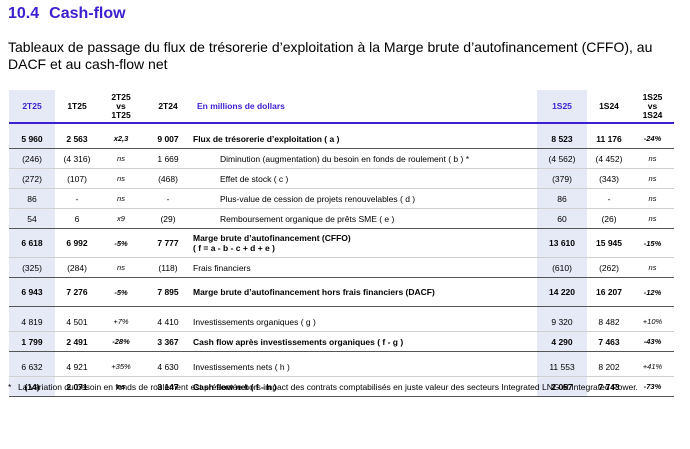 The image size is (690, 449). What do you see at coordinates (562, 367) in the screenshot?
I see `cell: 11 553` at bounding box center [562, 367].